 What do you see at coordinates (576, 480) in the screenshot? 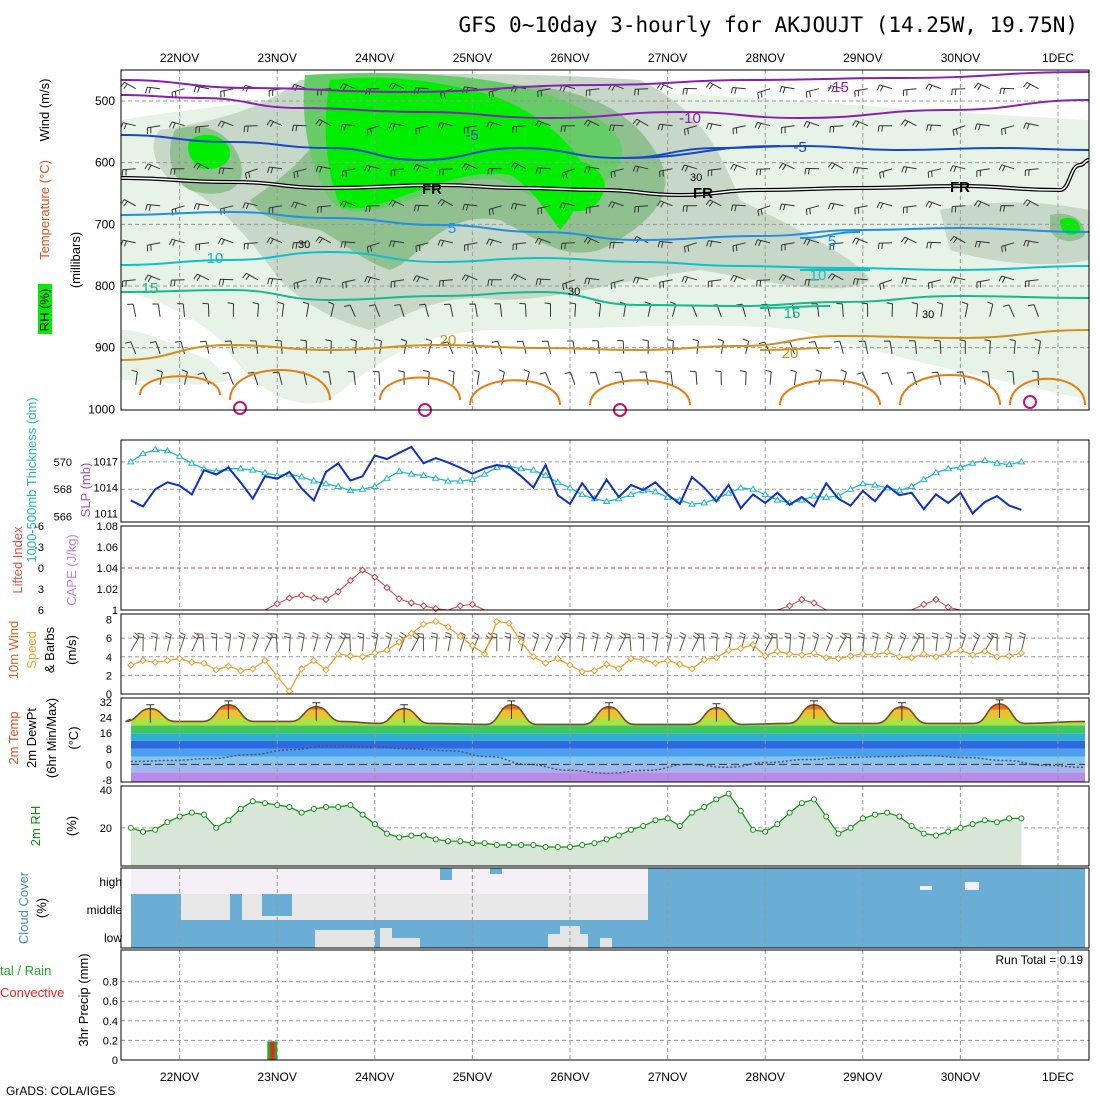
I see `slp-line` at bounding box center [576, 480].